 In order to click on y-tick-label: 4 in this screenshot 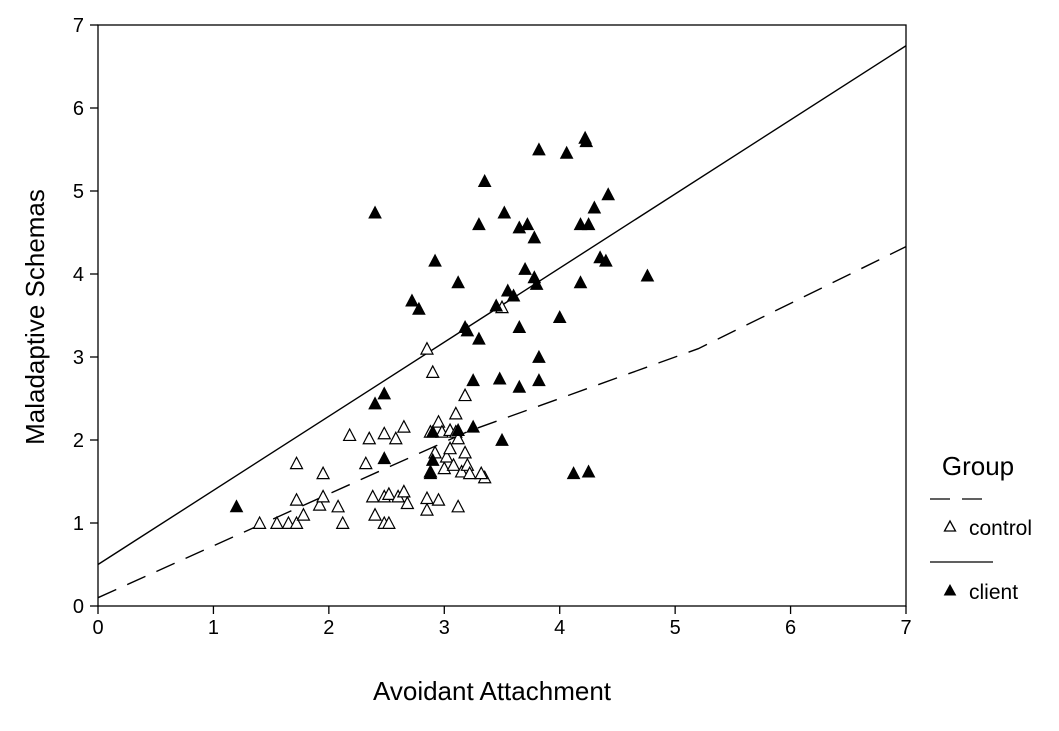, I will do `click(78, 275)`.